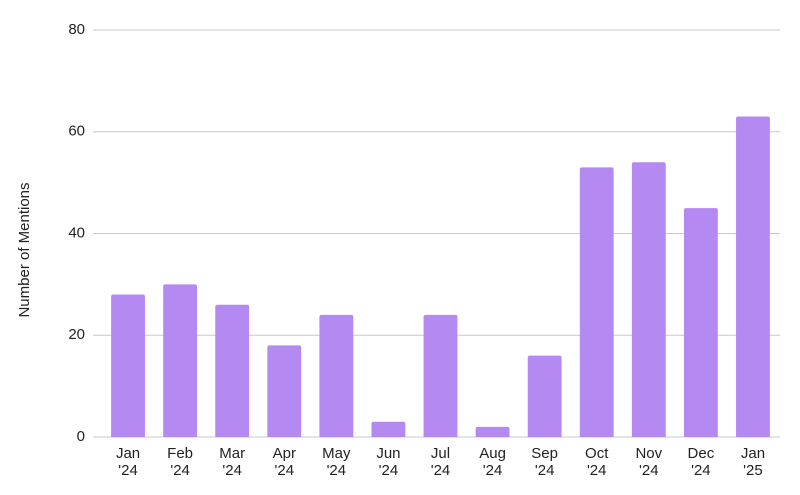  Describe the element at coordinates (76, 232) in the screenshot. I see `y-tick-label: 40` at that location.